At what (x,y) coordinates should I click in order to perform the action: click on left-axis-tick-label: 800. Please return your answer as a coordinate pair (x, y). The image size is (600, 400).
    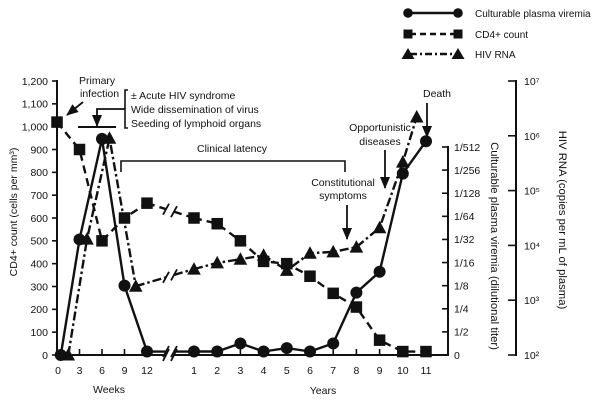
    Looking at the image, I should click on (39, 173).